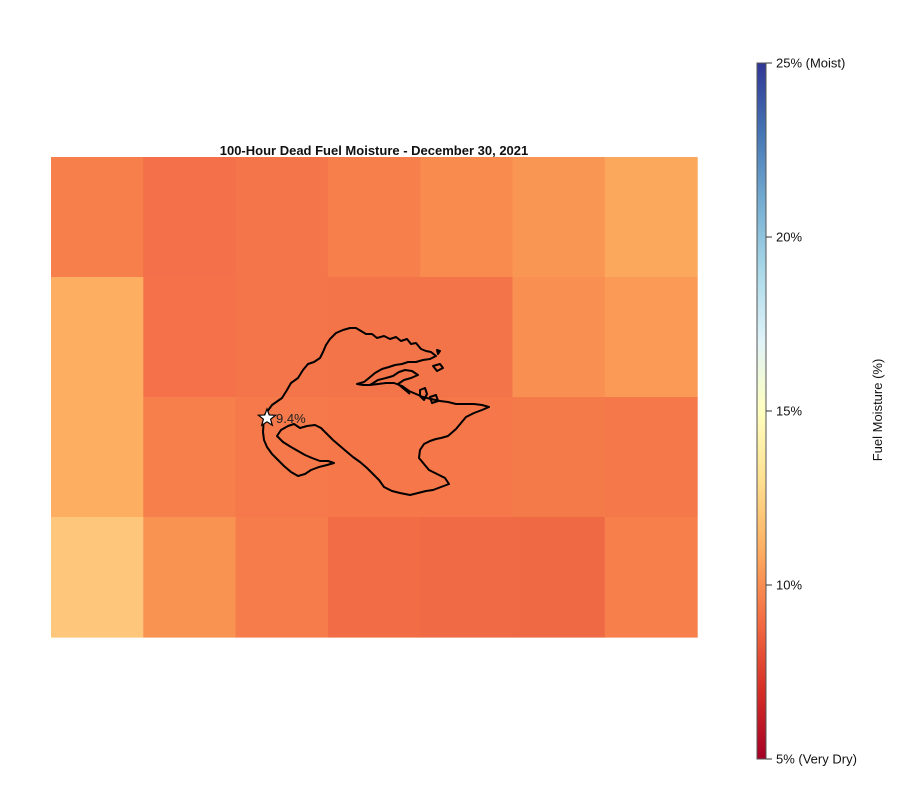  I want to click on heatmap-cell-r1-c2, so click(282, 337).